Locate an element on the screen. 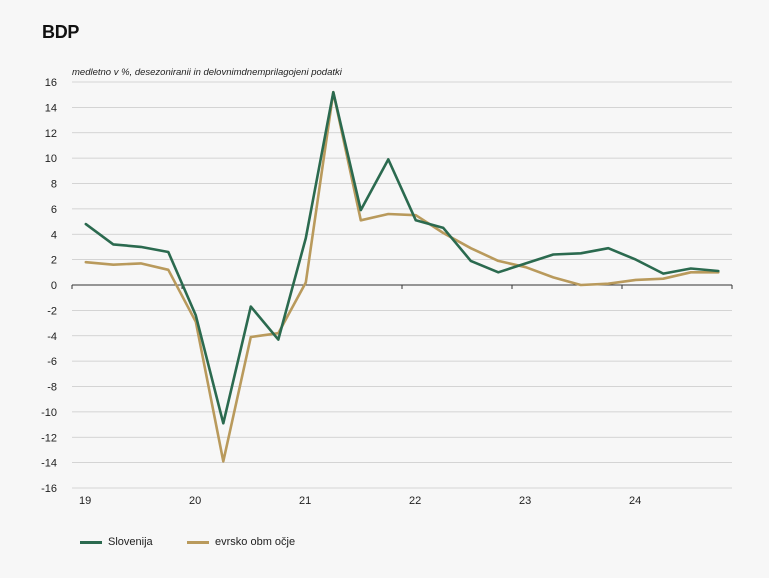 This screenshot has width=769, height=578. y-tick-label: -16 is located at coordinates (49, 489).